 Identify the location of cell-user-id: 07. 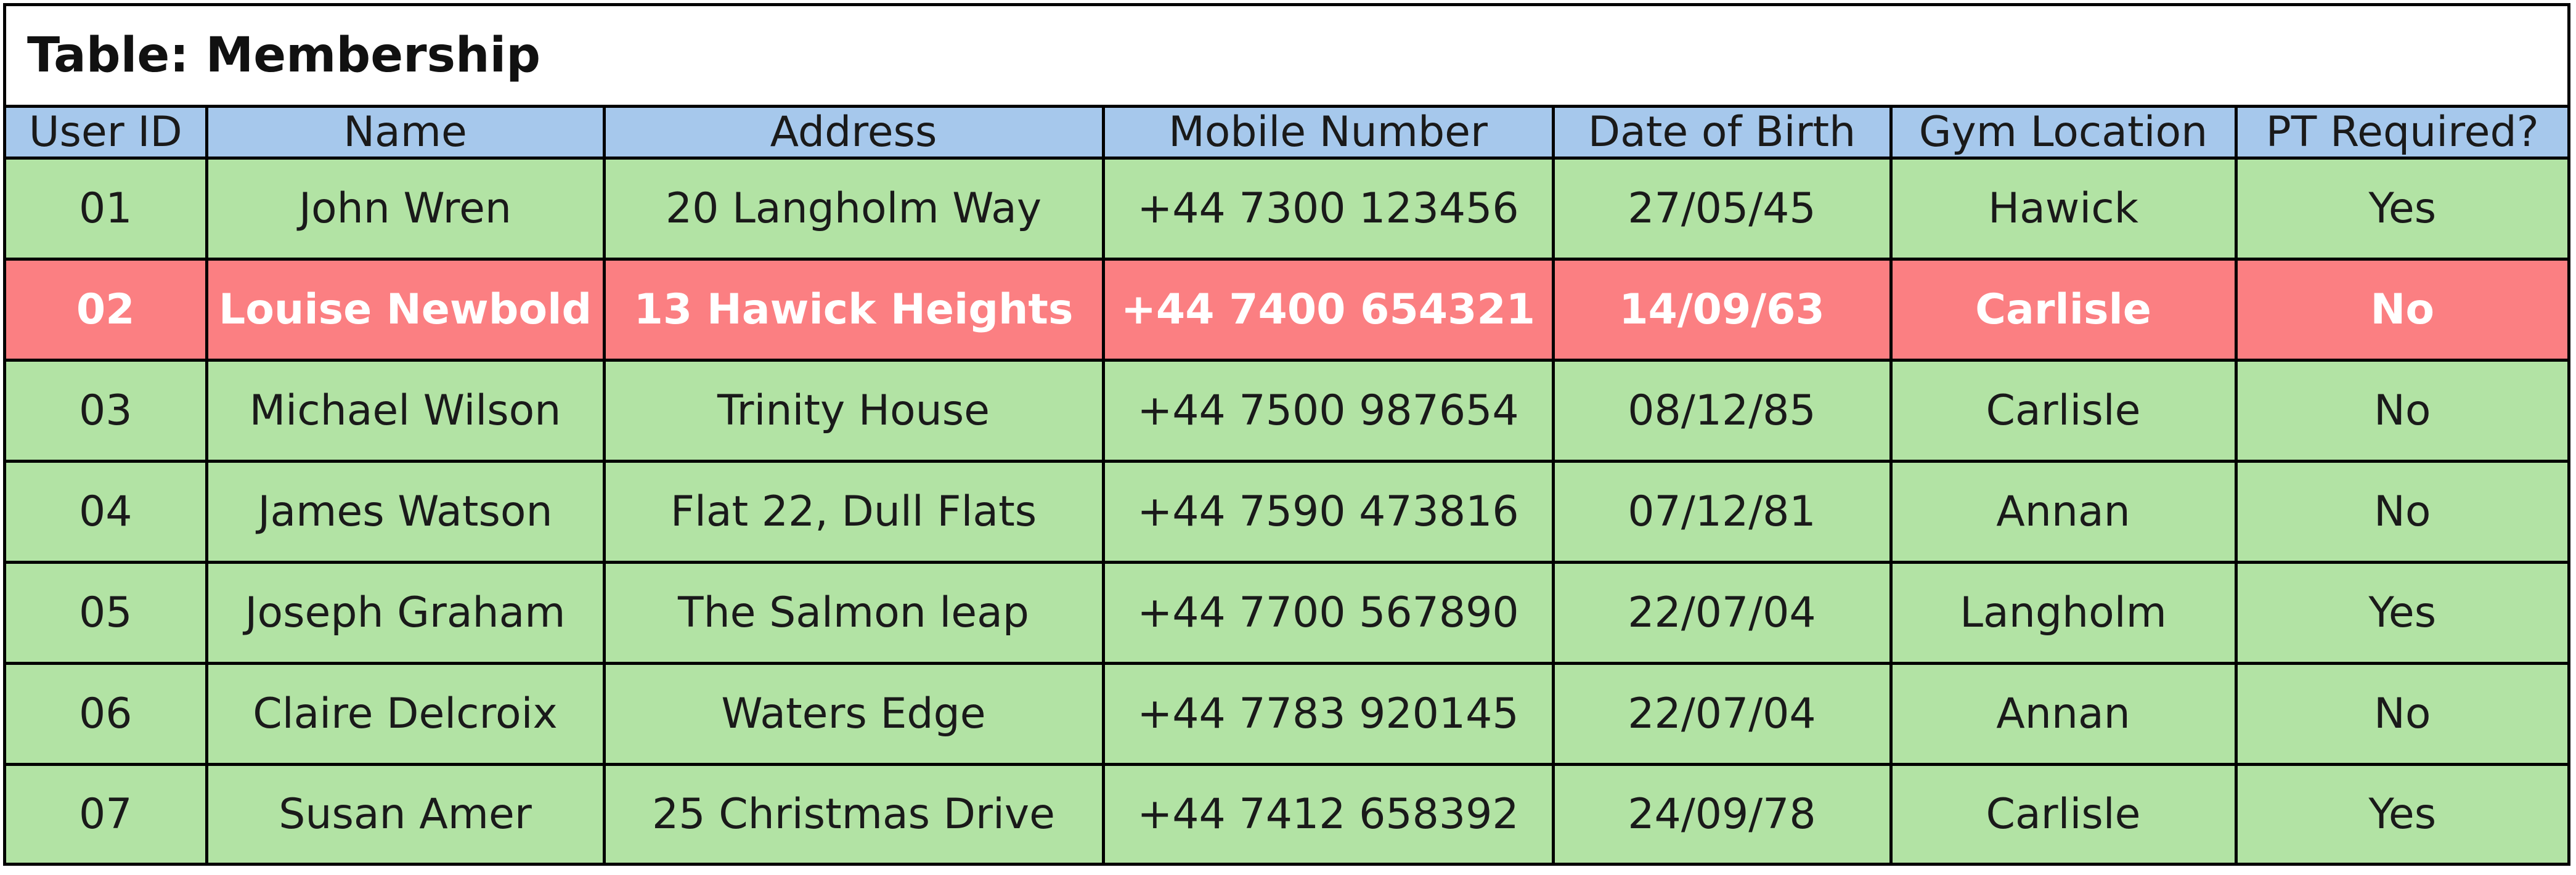
(107, 813).